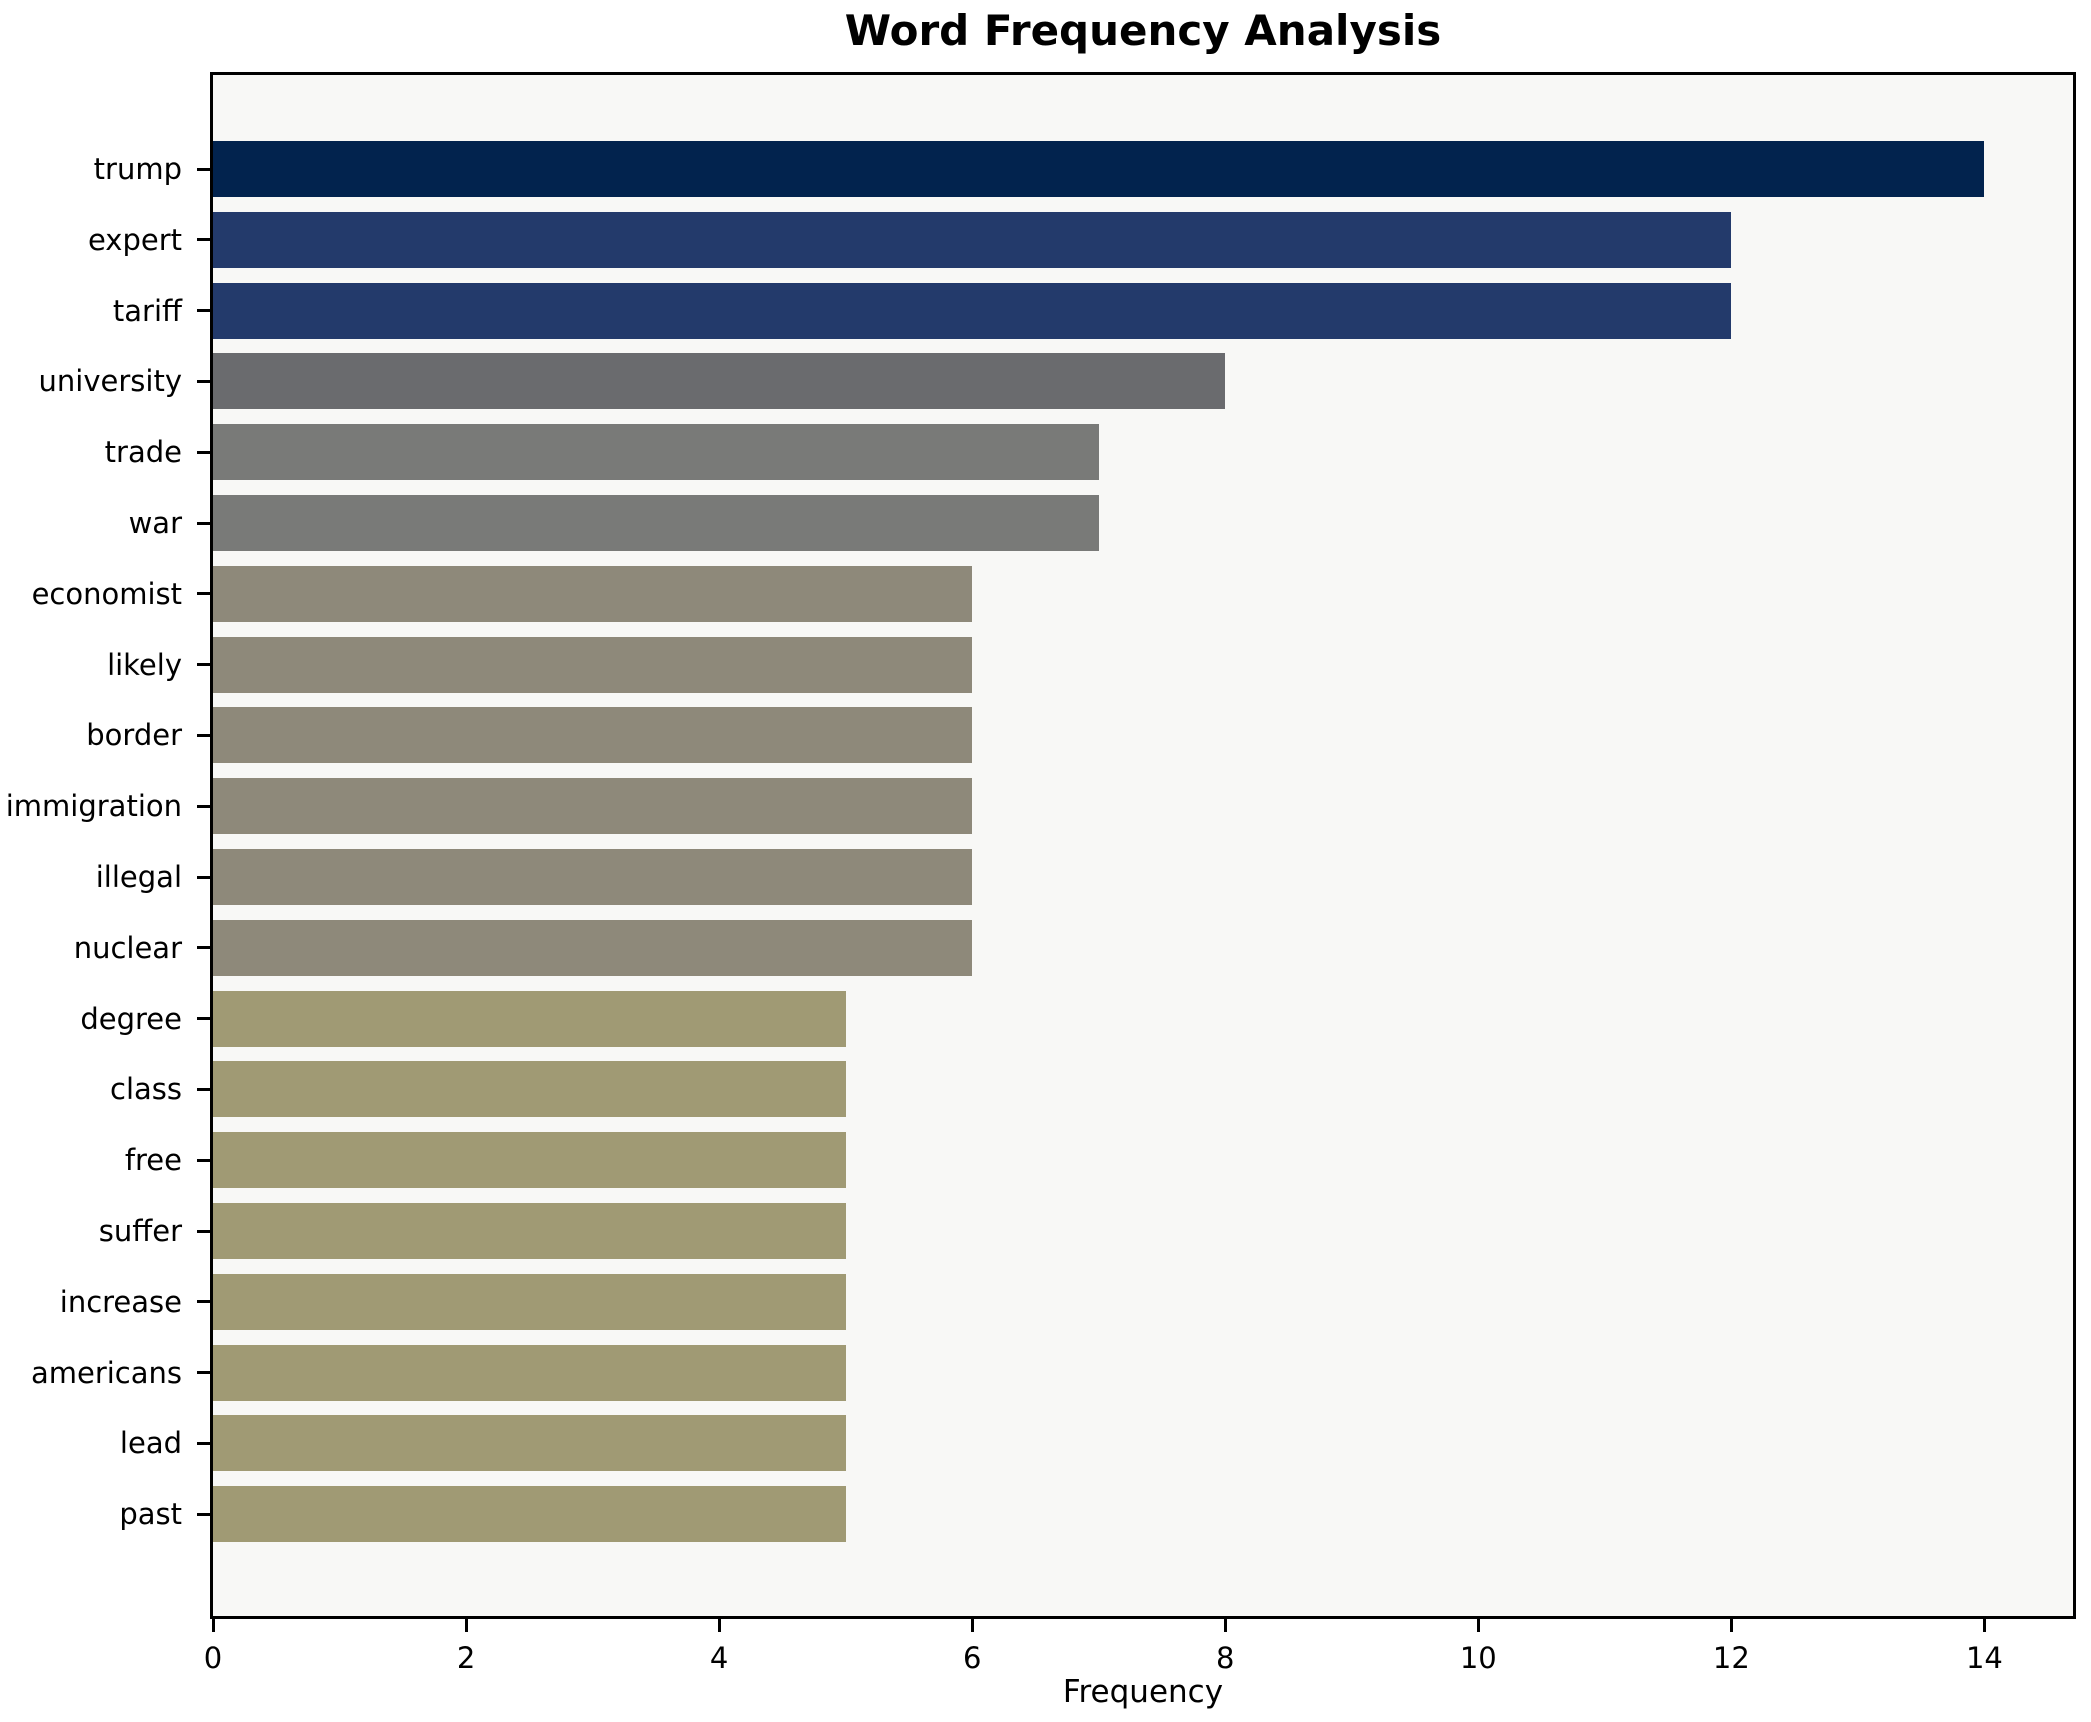 Image resolution: width=2091 pixels, height=1722 pixels. What do you see at coordinates (719, 1658) in the screenshot?
I see `x-tick-label-4: 4` at bounding box center [719, 1658].